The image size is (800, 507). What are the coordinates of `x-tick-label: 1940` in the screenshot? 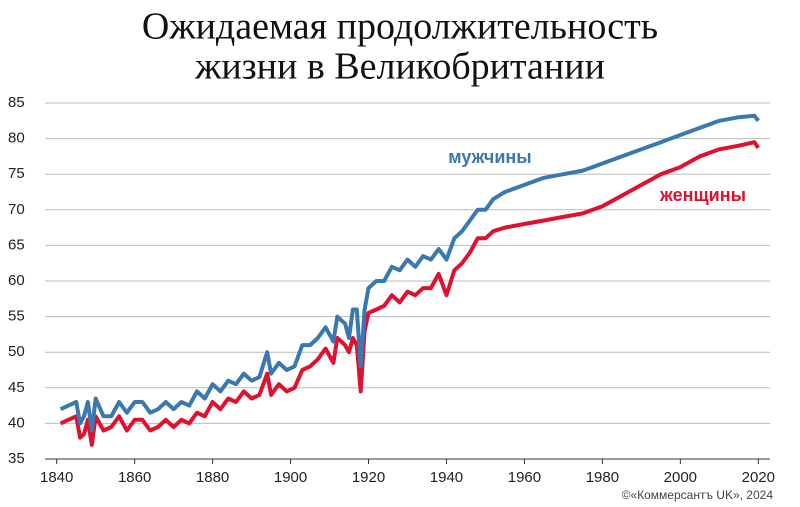 It's located at (446, 477).